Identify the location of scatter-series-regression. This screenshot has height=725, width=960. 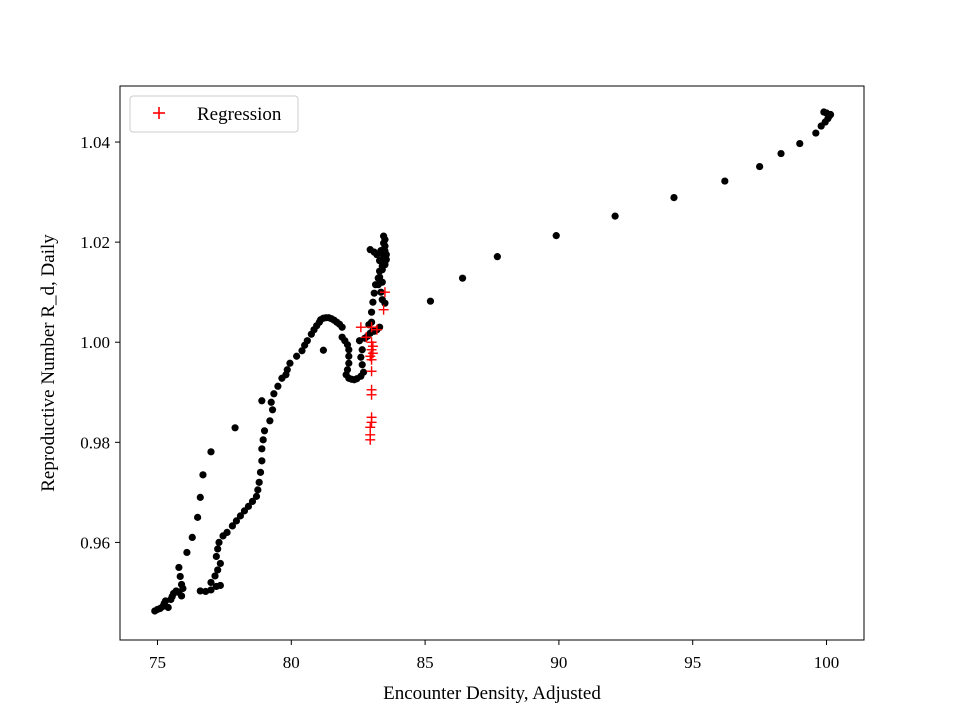
(372, 366).